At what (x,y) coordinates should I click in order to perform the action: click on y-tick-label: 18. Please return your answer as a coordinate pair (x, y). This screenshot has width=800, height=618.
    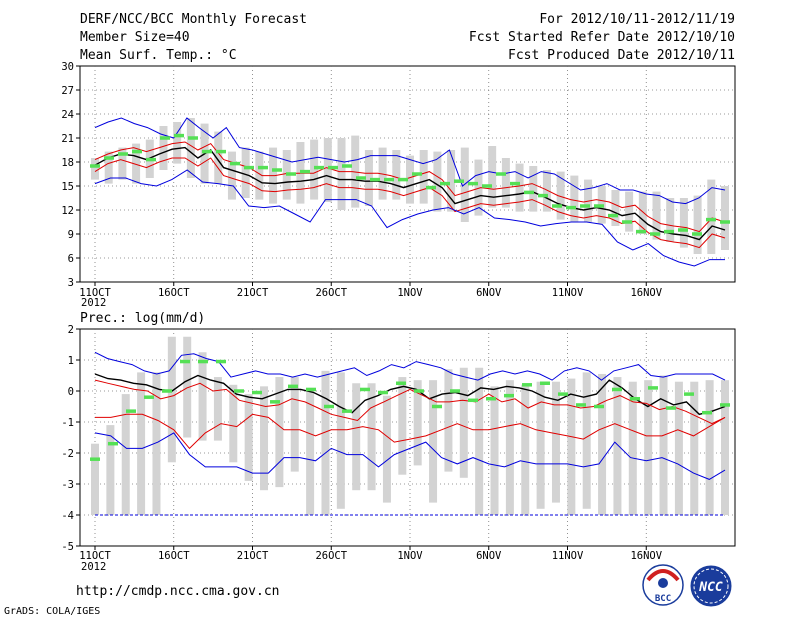
    Looking at the image, I should click on (67, 163).